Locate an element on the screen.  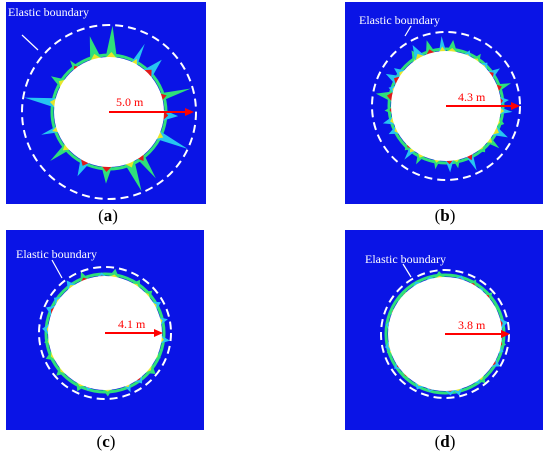
caption-c: (c) is located at coordinates (106, 442).